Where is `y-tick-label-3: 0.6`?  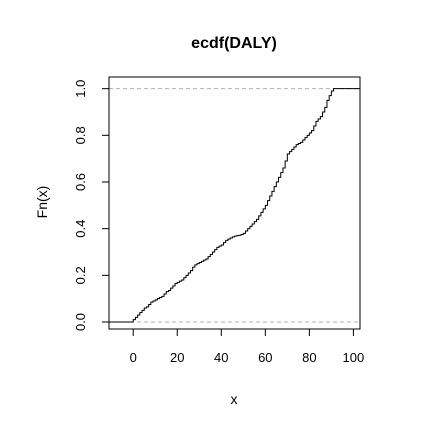 y-tick-label-3: 0.6 is located at coordinates (80, 182).